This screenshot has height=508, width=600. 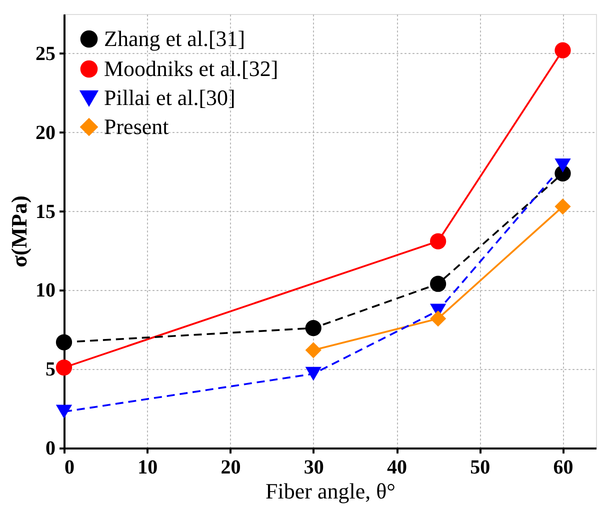 What do you see at coordinates (314, 467) in the screenshot?
I see `x-tick-label: 30` at bounding box center [314, 467].